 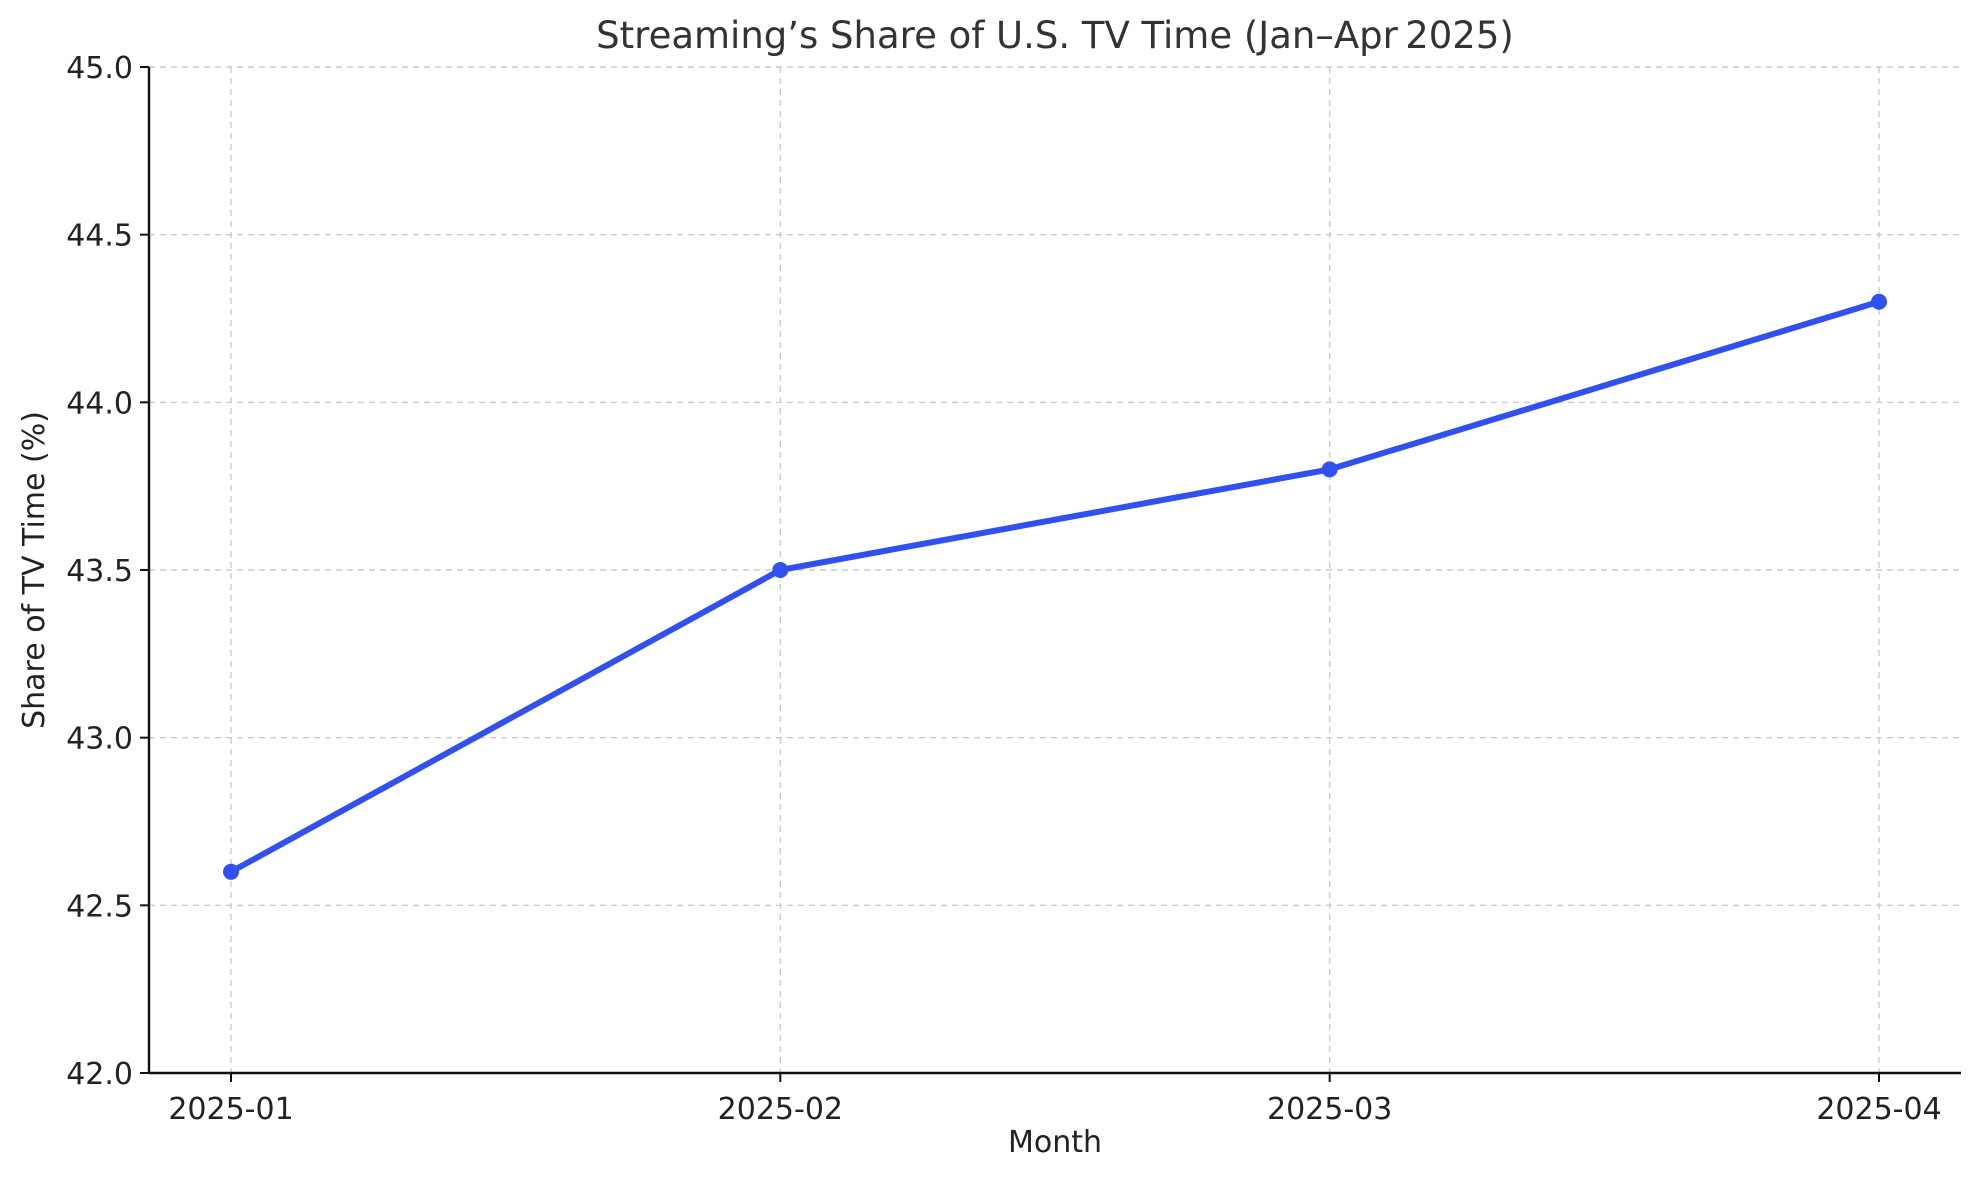 What do you see at coordinates (1055, 1142) in the screenshot?
I see `x-axis-label: Month` at bounding box center [1055, 1142].